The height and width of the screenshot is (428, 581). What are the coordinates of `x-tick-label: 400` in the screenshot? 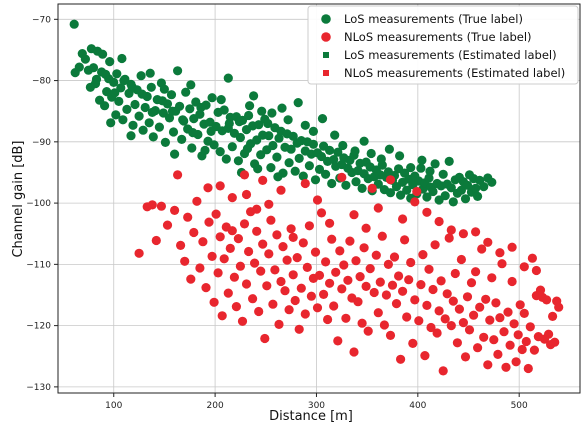 It's located at (417, 406).